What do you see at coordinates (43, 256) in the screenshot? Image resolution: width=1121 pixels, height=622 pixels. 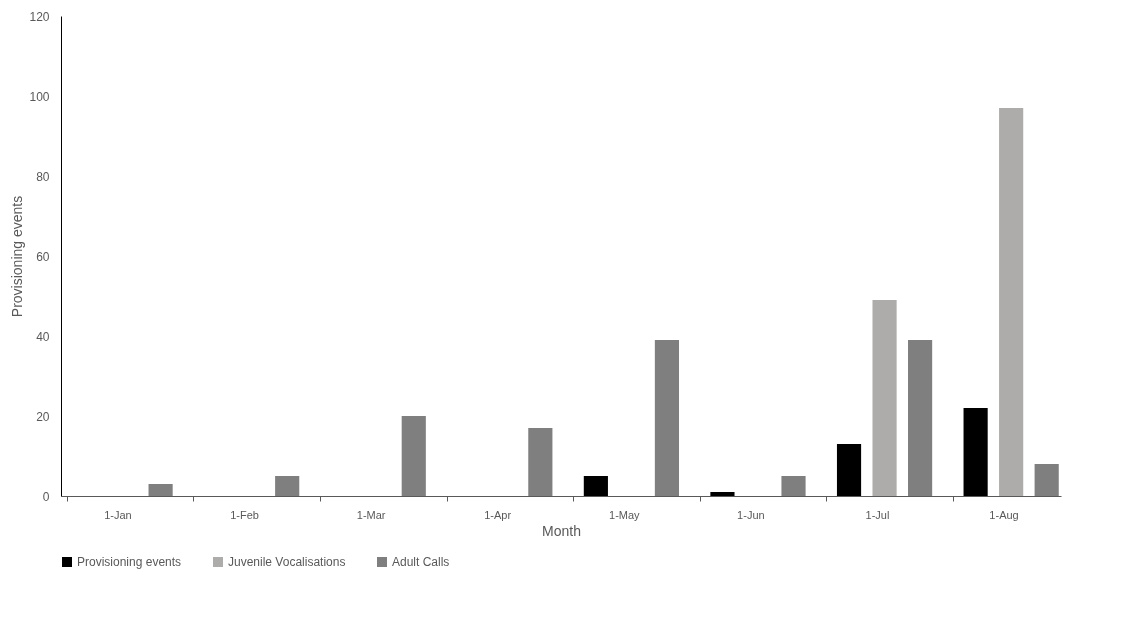 I see `y-tick-label: 60` at bounding box center [43, 256].